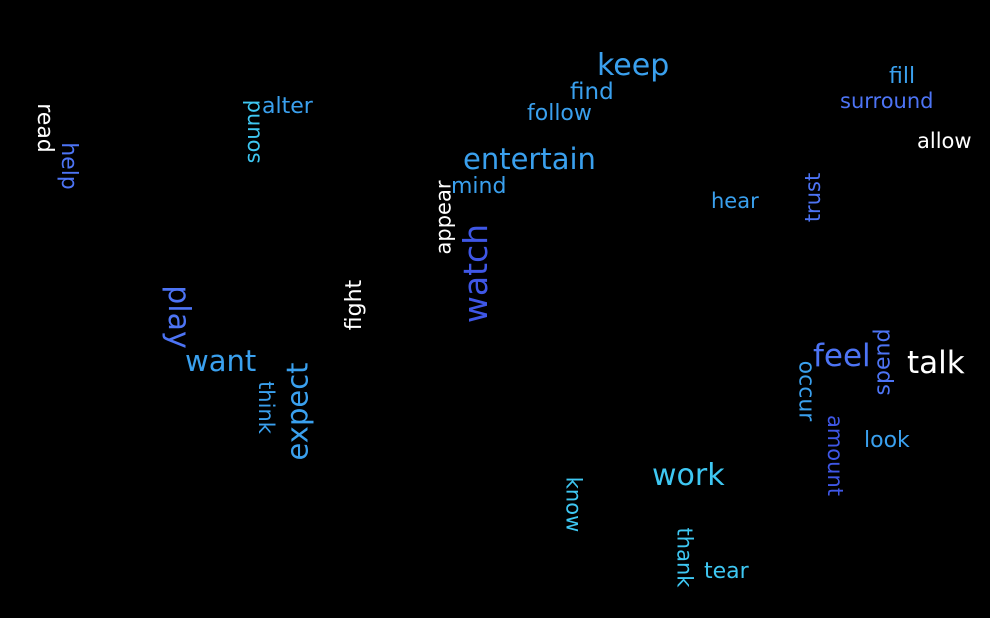 Image resolution: width=990 pixels, height=618 pixels. Describe the element at coordinates (936, 363) in the screenshot. I see `word-talk: talk` at that location.